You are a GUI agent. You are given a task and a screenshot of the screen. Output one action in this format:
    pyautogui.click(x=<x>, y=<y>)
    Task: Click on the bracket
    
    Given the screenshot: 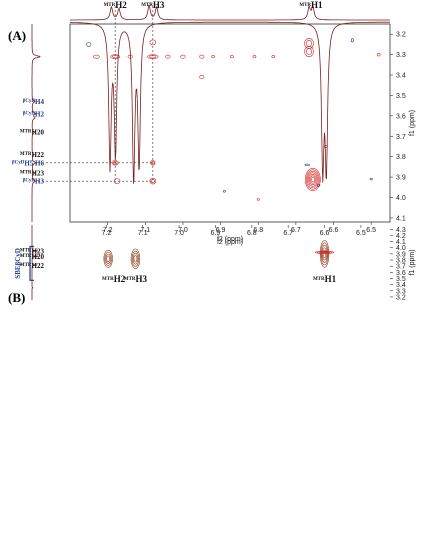 What is the action you would take?
    pyautogui.click(x=31, y=263)
    